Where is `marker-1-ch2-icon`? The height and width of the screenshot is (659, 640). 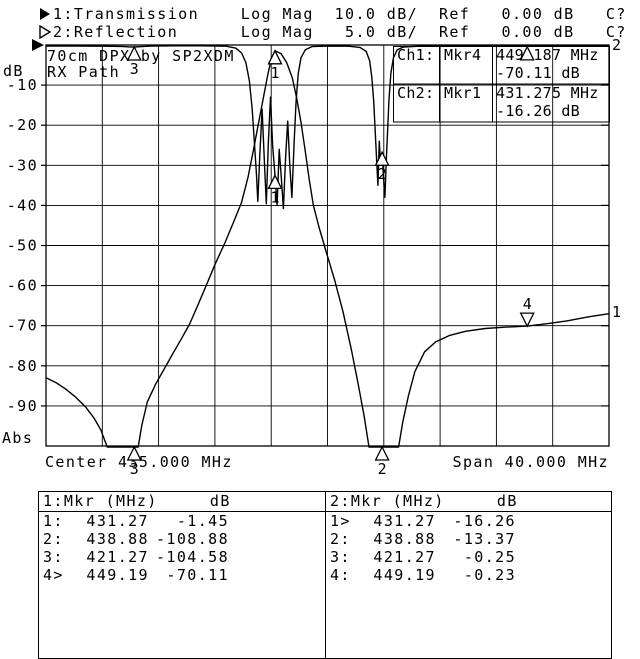 marker-1-ch2-icon is located at coordinates (275, 181).